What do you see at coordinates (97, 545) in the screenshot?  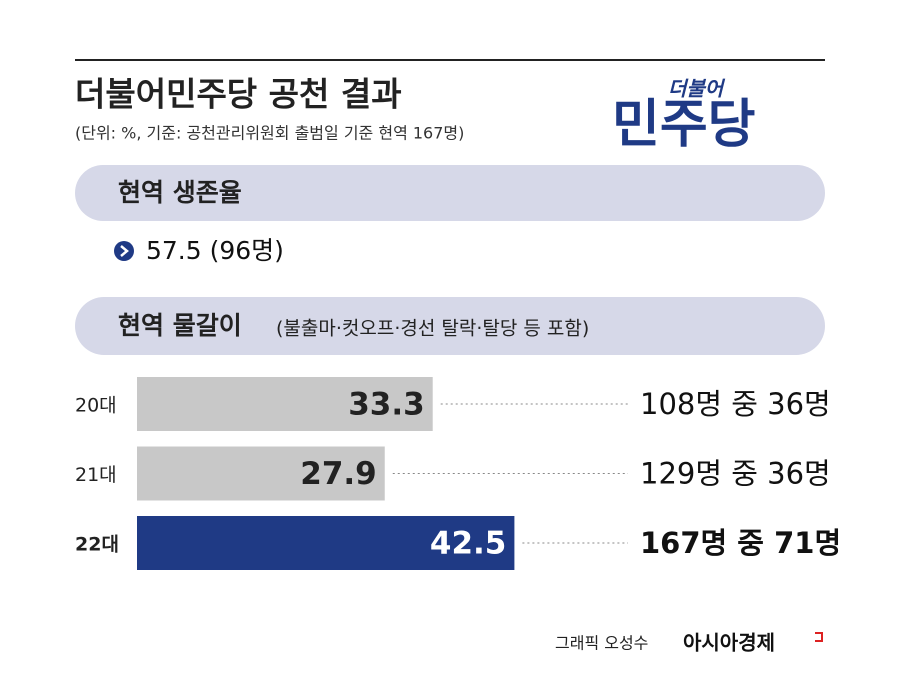 I see `category-label: 22대` at bounding box center [97, 545].